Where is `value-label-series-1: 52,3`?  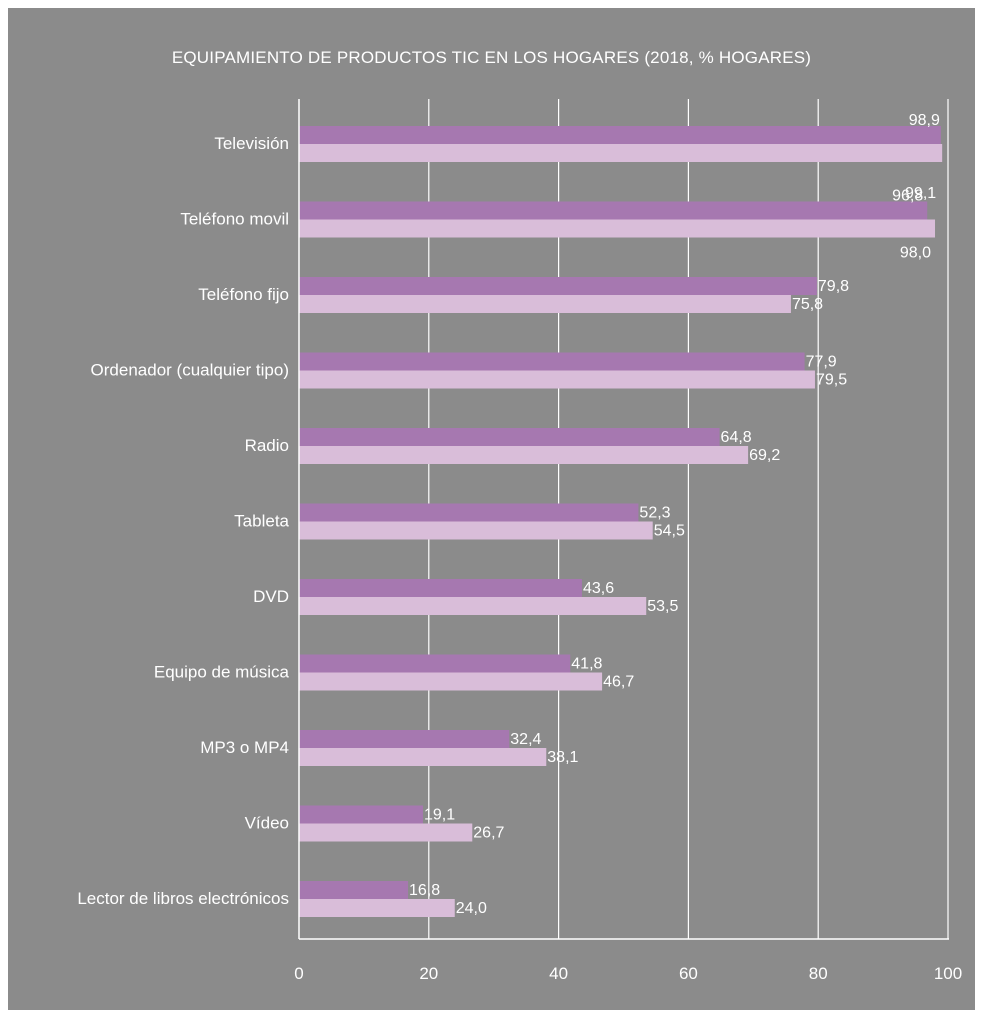 value-label-series-1: 52,3 is located at coordinates (654, 513).